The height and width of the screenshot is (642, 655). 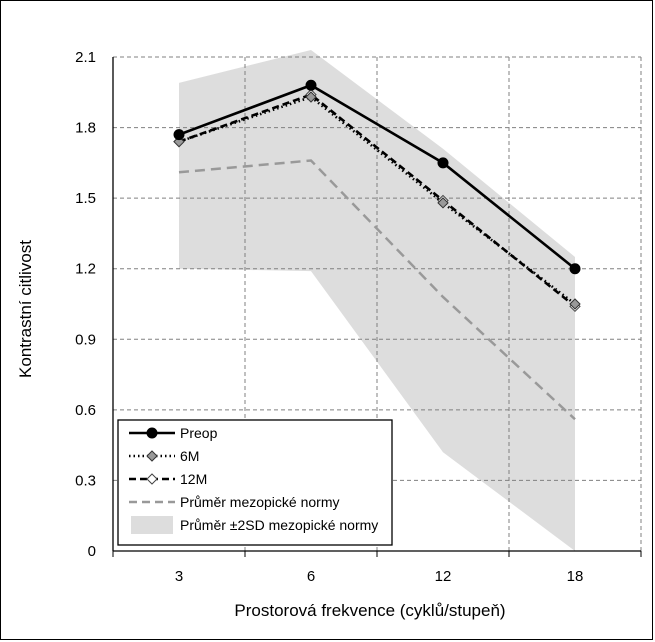 I want to click on y-tick-label: 1.5, so click(x=85, y=198).